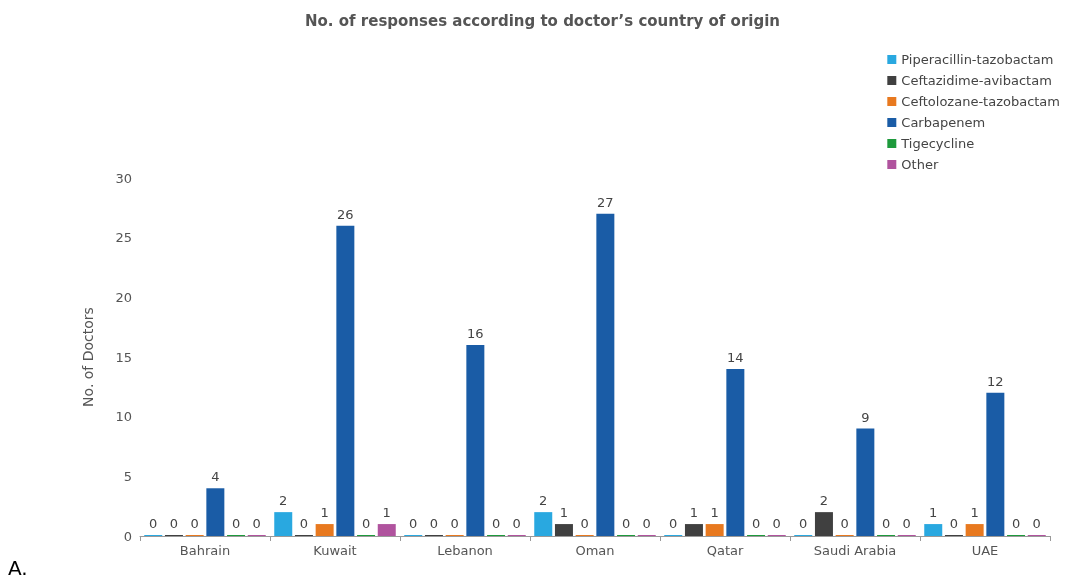  Describe the element at coordinates (123, 178) in the screenshot. I see `y-tick-label: 30` at that location.